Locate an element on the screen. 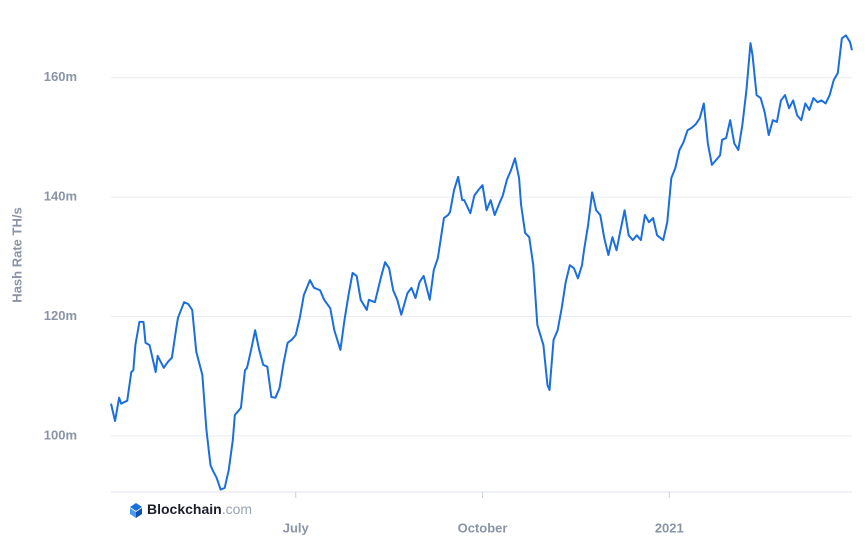 This screenshot has width=868, height=551. x-tick-label: October is located at coordinates (483, 527).